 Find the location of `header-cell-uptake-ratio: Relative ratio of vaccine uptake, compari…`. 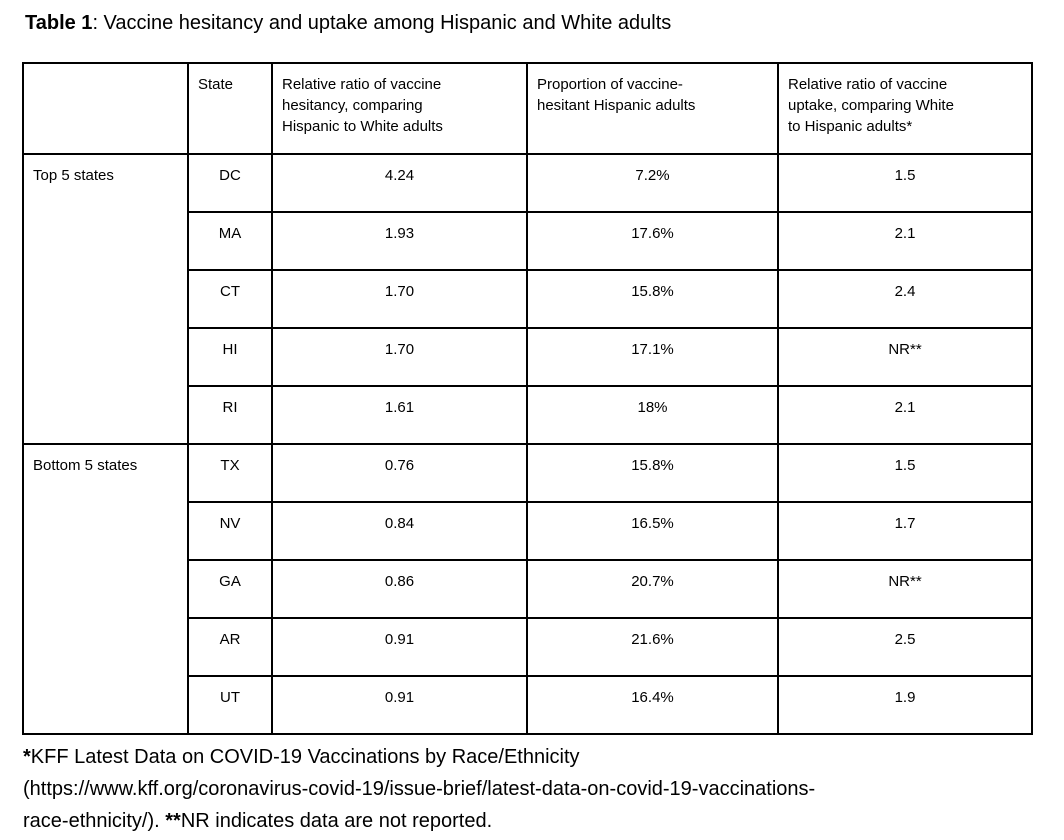

header-cell-uptake-ratio: Relative ratio of vaccine uptake, compari… is located at coordinates (905, 108).